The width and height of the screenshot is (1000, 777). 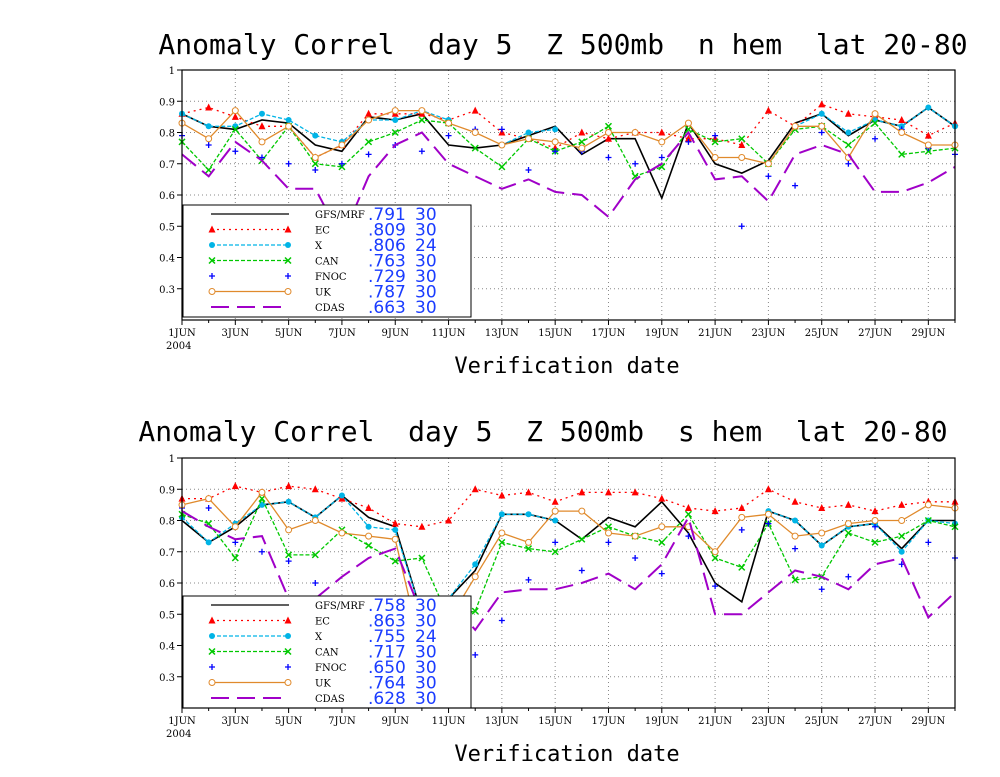 What do you see at coordinates (387, 293) in the screenshot?
I see `legend-series-stat: .787` at bounding box center [387, 293].